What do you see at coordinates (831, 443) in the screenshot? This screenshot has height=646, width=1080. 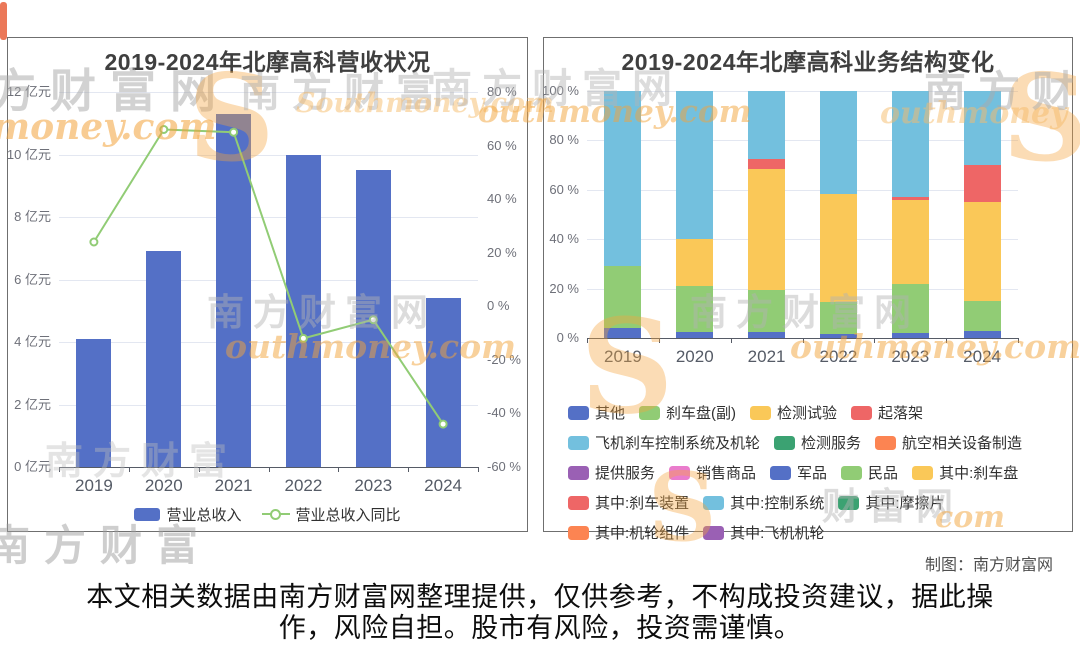 I see `legend-label: 检测服务` at bounding box center [831, 443].